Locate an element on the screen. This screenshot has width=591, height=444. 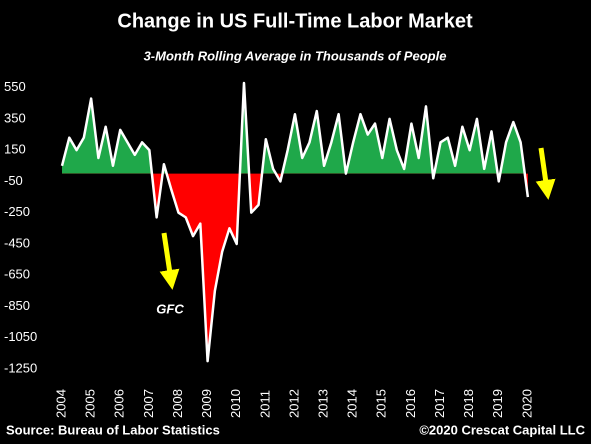
x-tick-label: 2008 is located at coordinates (177, 403).